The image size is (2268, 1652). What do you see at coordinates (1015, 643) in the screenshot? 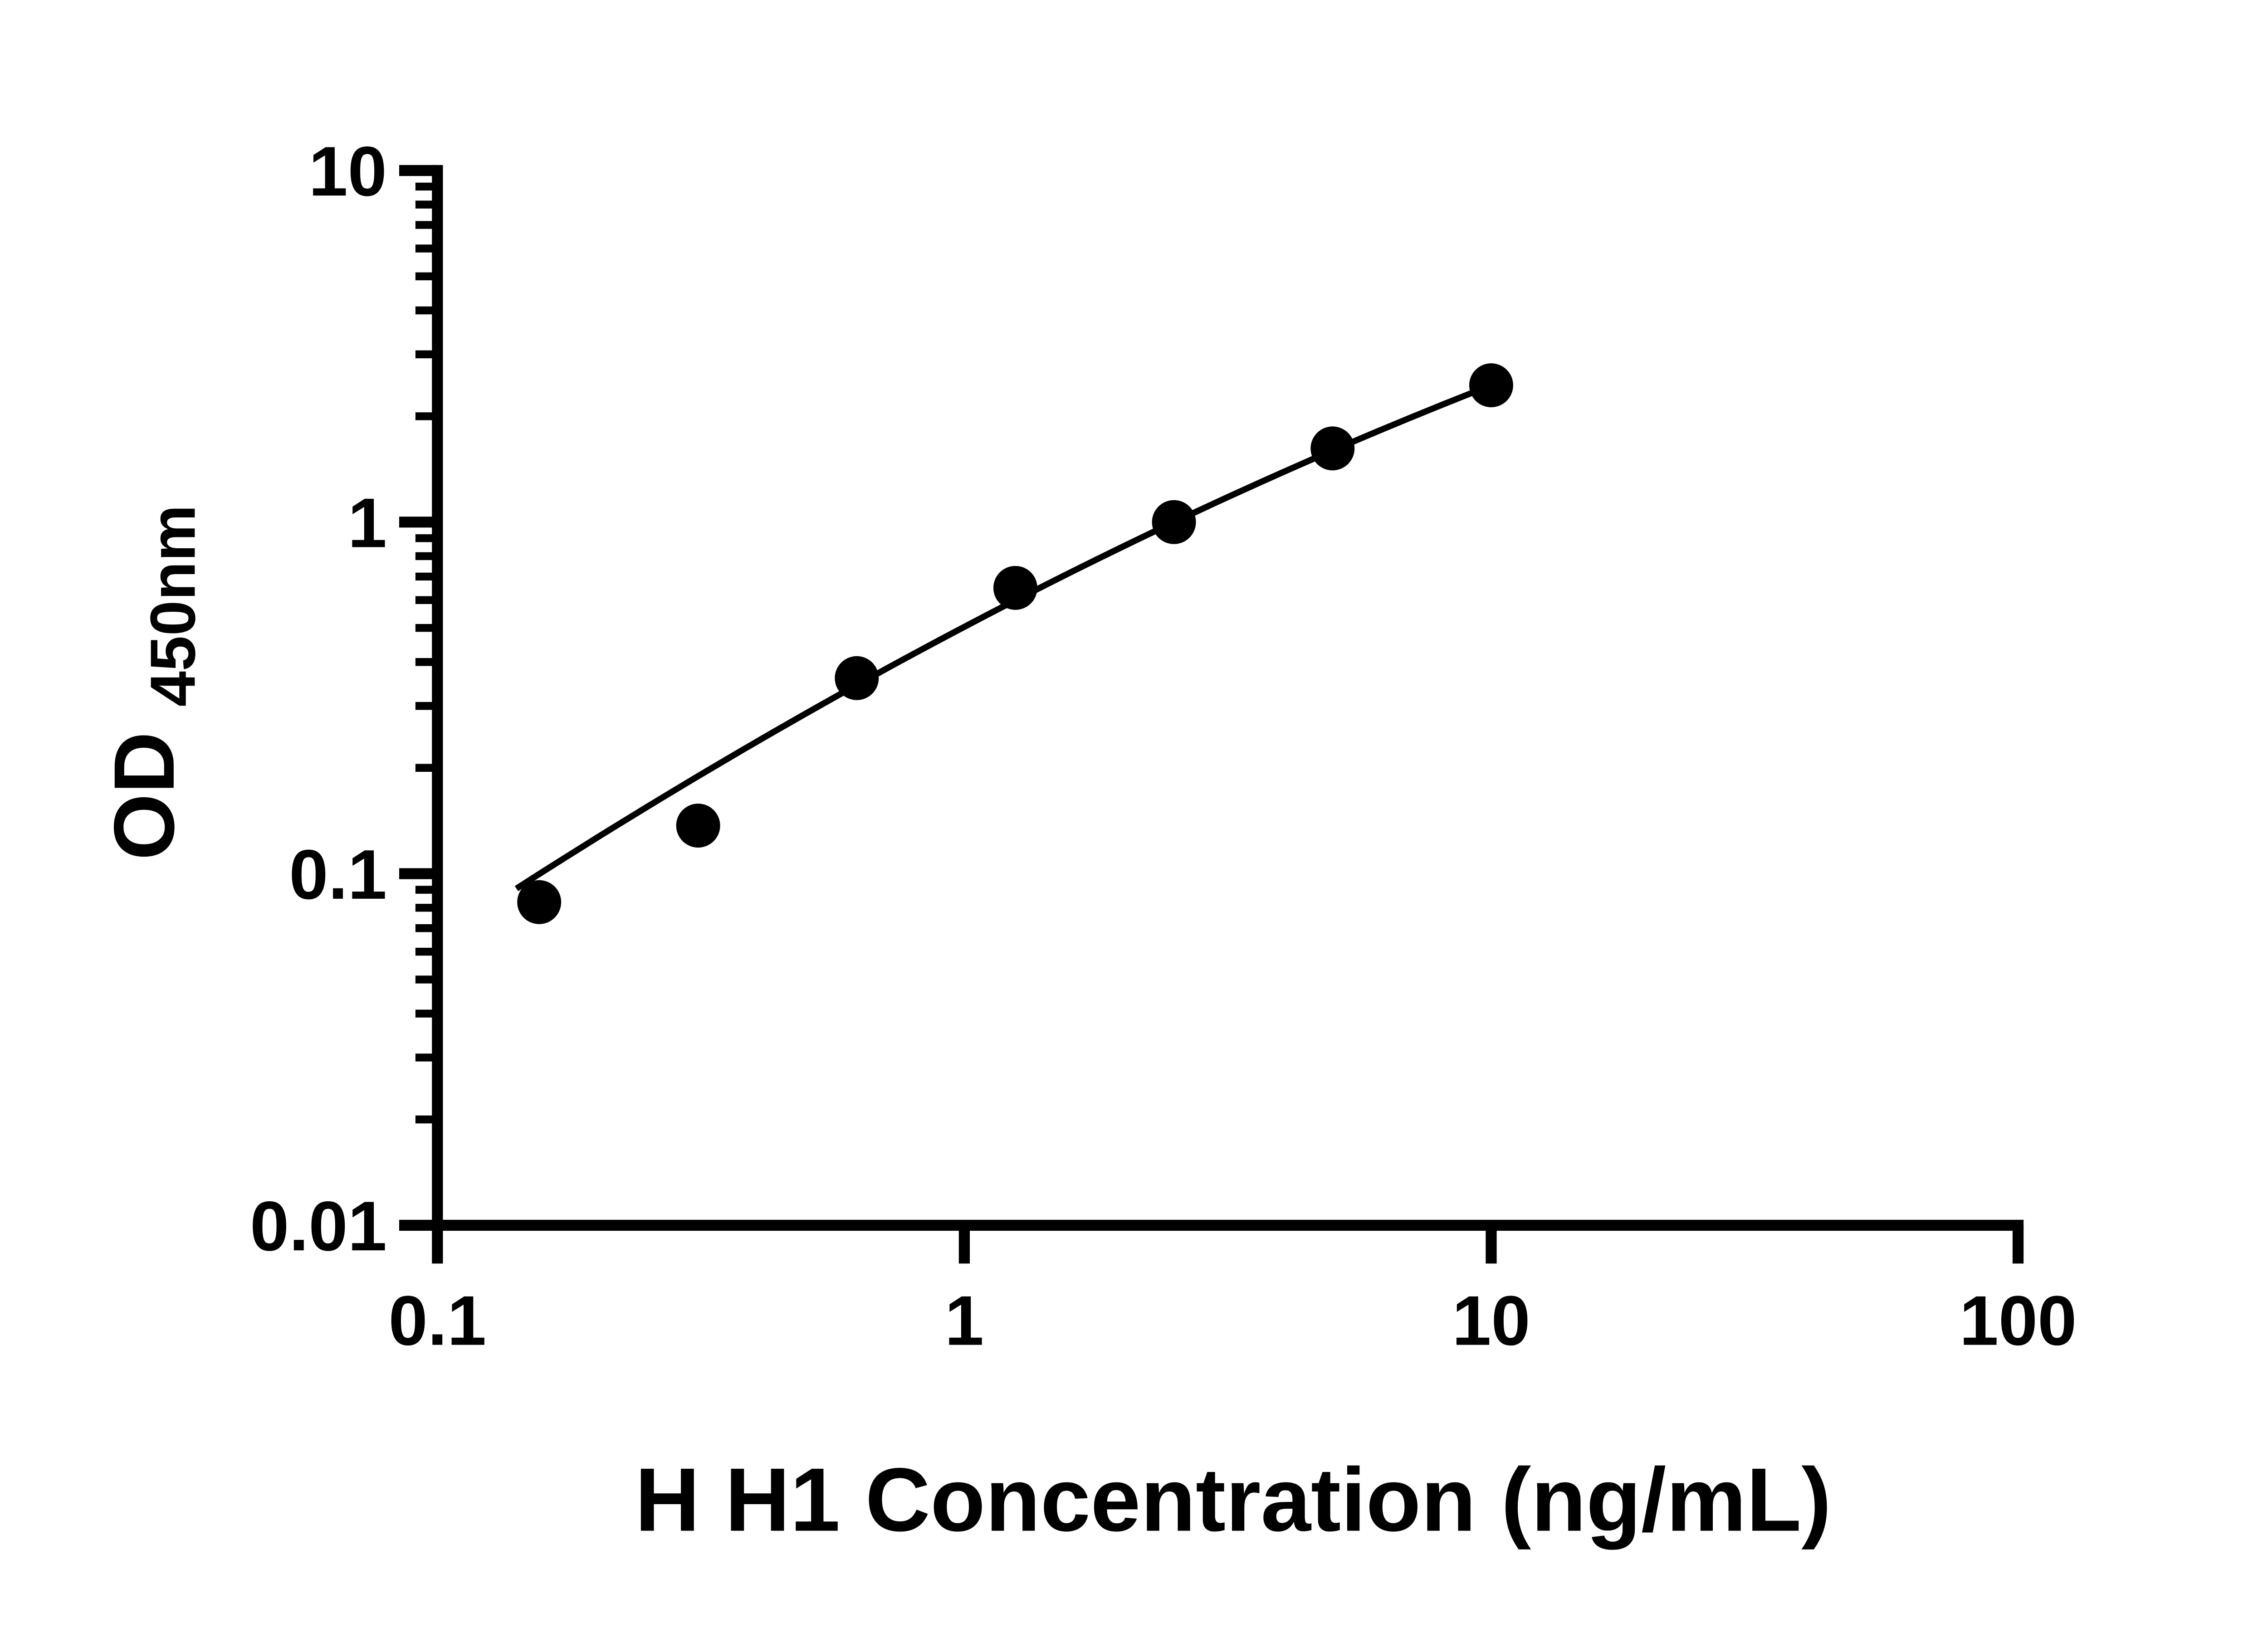
I see `data-points` at bounding box center [1015, 643].